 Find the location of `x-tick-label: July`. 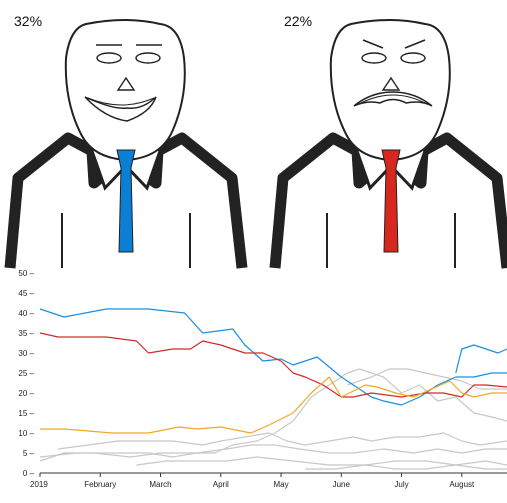

x-tick-label: July is located at coordinates (401, 484).